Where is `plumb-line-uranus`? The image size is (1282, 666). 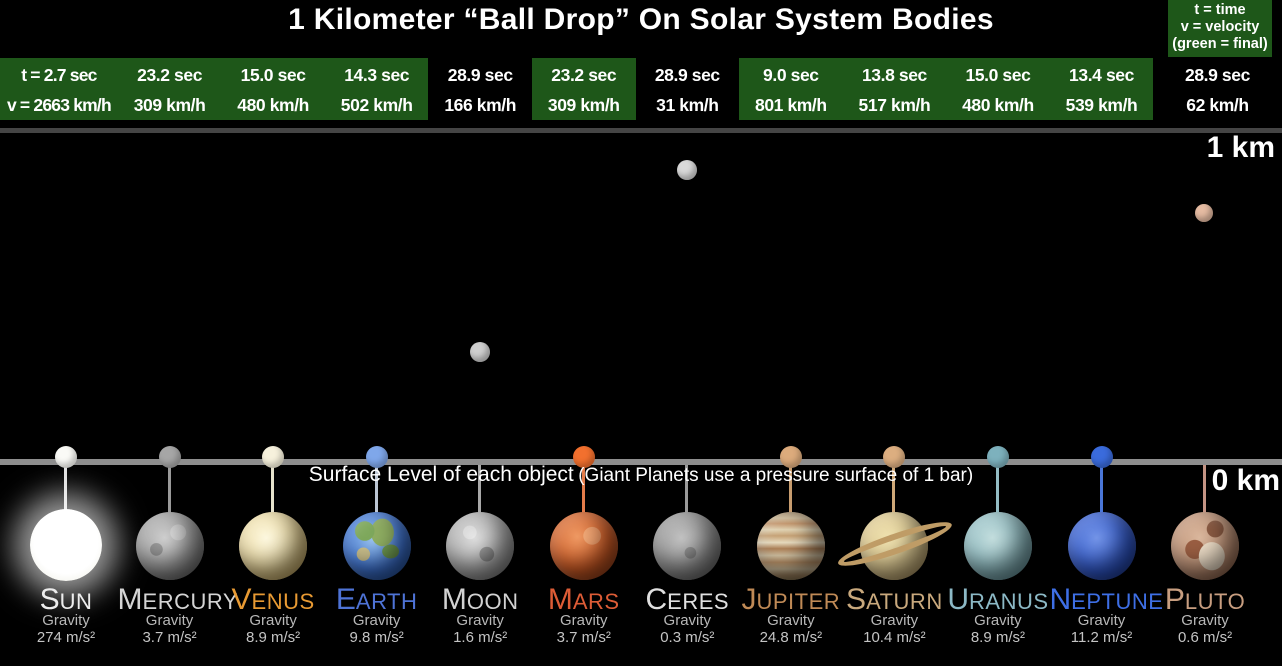
plumb-line-uranus is located at coordinates (997, 487).